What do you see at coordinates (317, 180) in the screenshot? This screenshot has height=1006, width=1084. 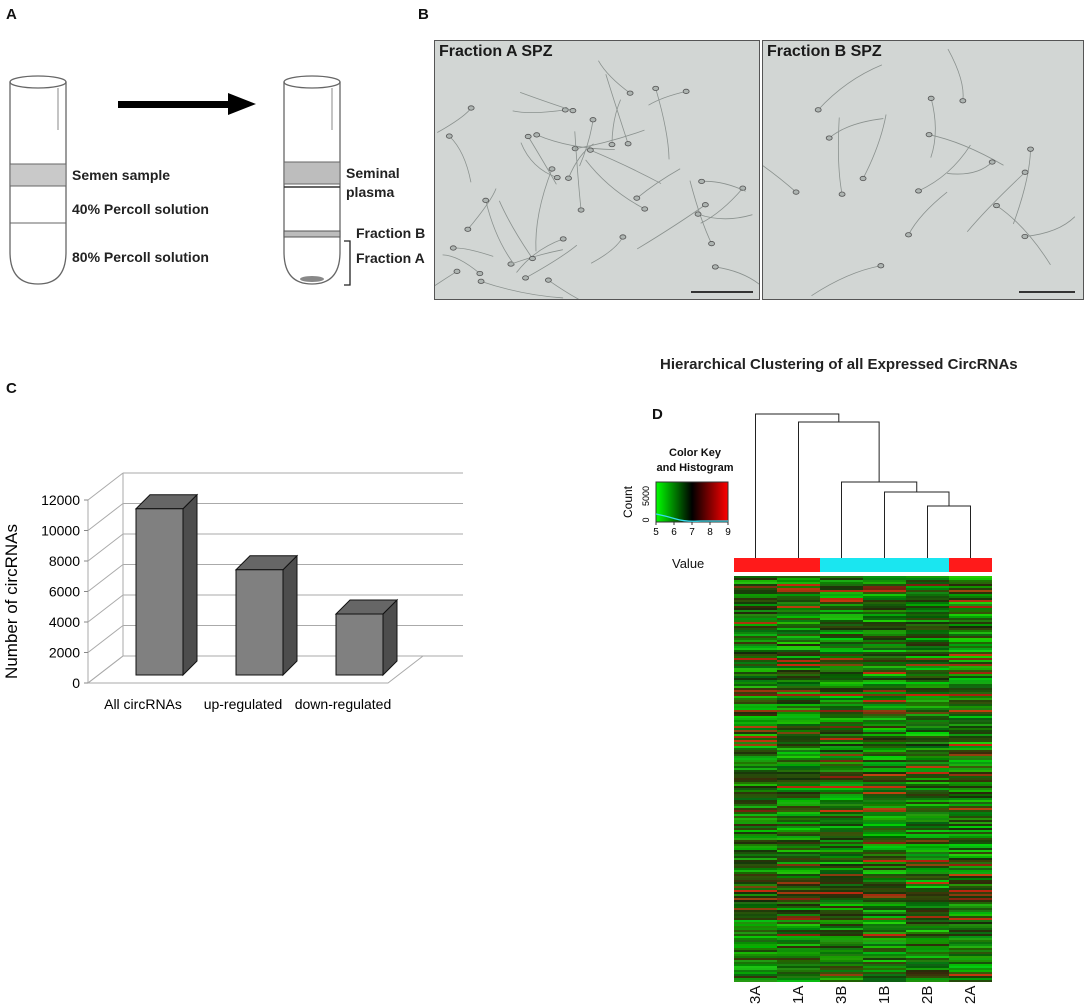 I see `tube-after` at bounding box center [317, 180].